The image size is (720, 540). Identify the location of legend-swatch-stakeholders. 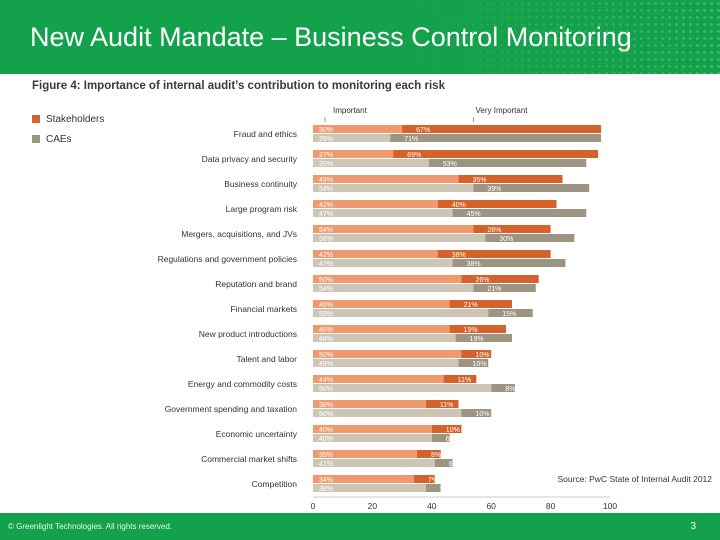
(36, 119).